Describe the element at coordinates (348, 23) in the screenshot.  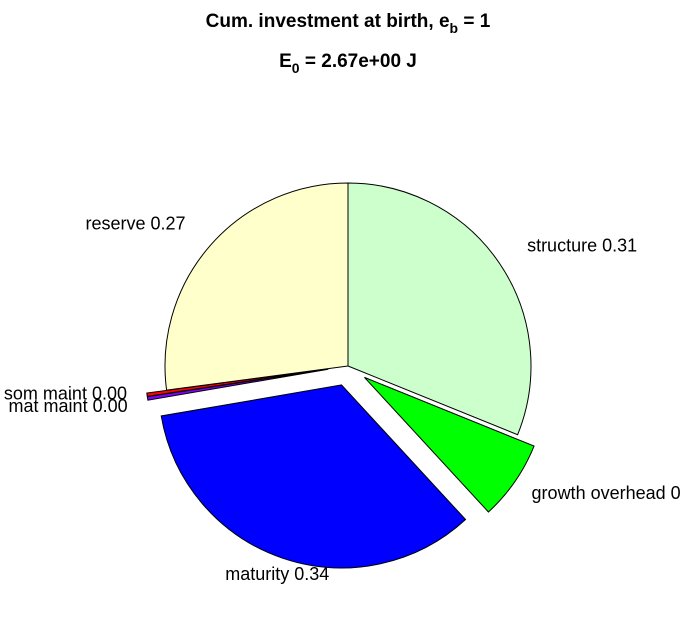
I see `chart-title: Cum. investment at birth, eb = 1` at that location.